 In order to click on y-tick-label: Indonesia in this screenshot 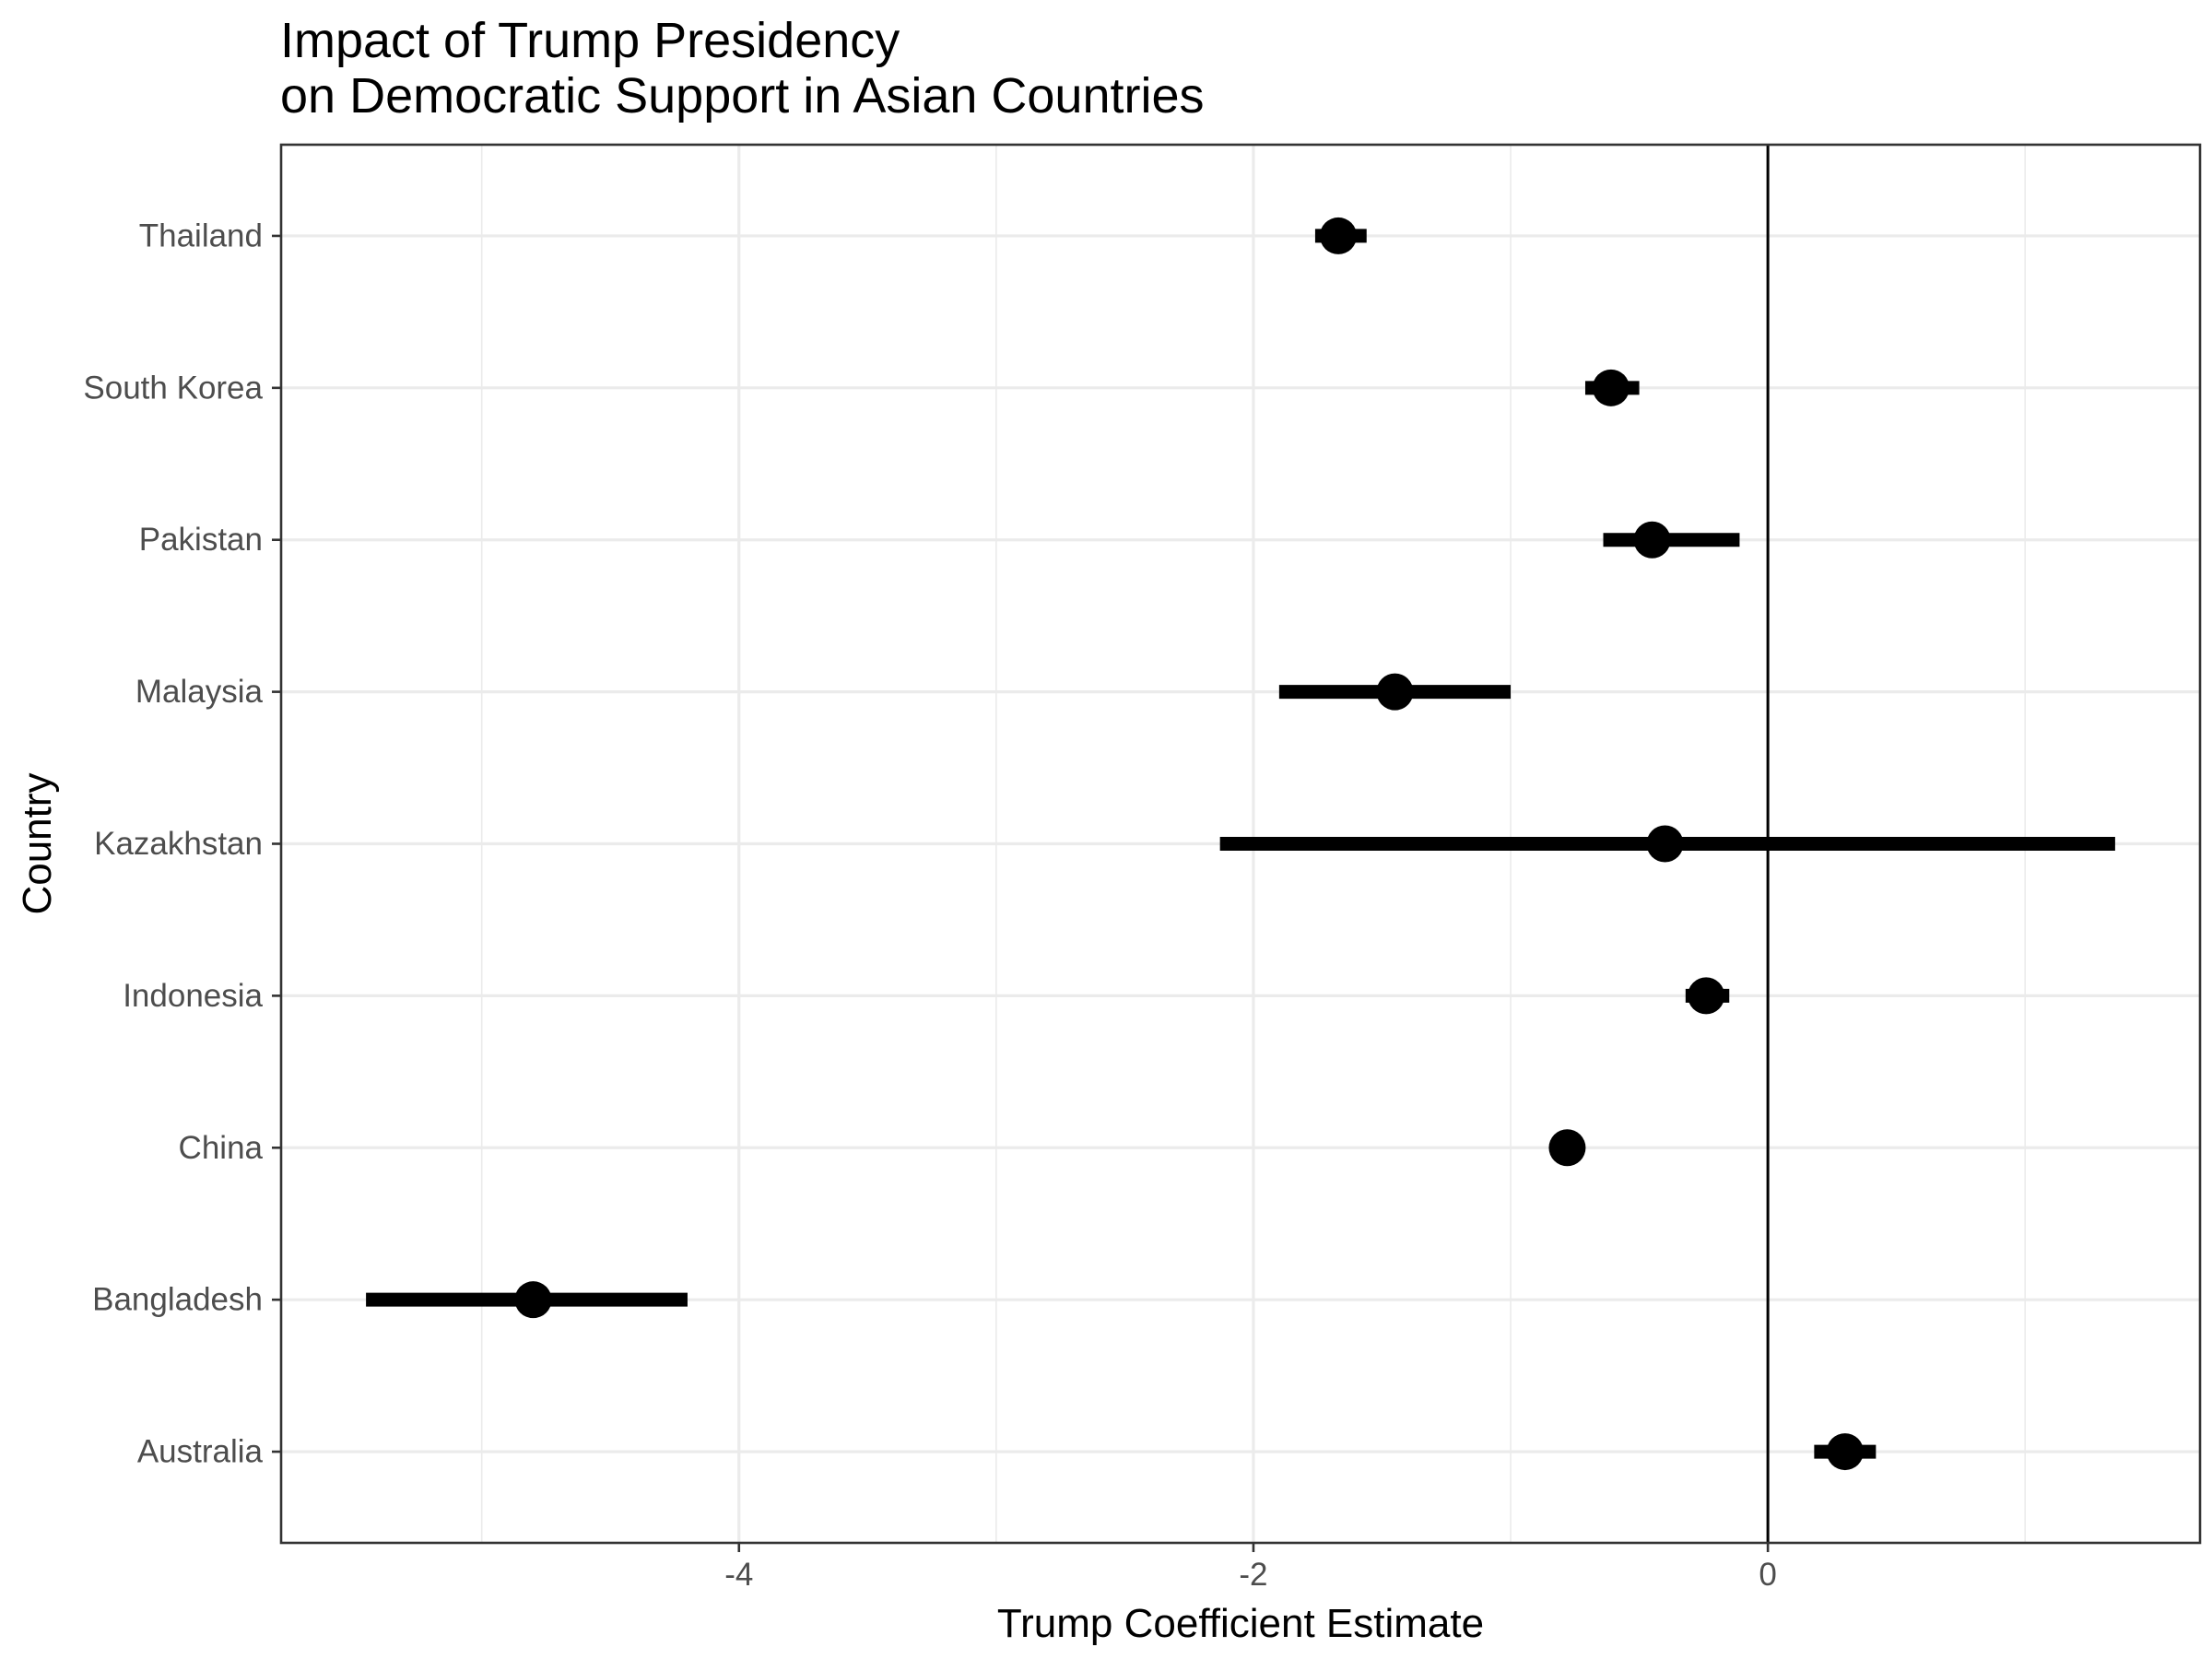, I will do `click(193, 996)`.